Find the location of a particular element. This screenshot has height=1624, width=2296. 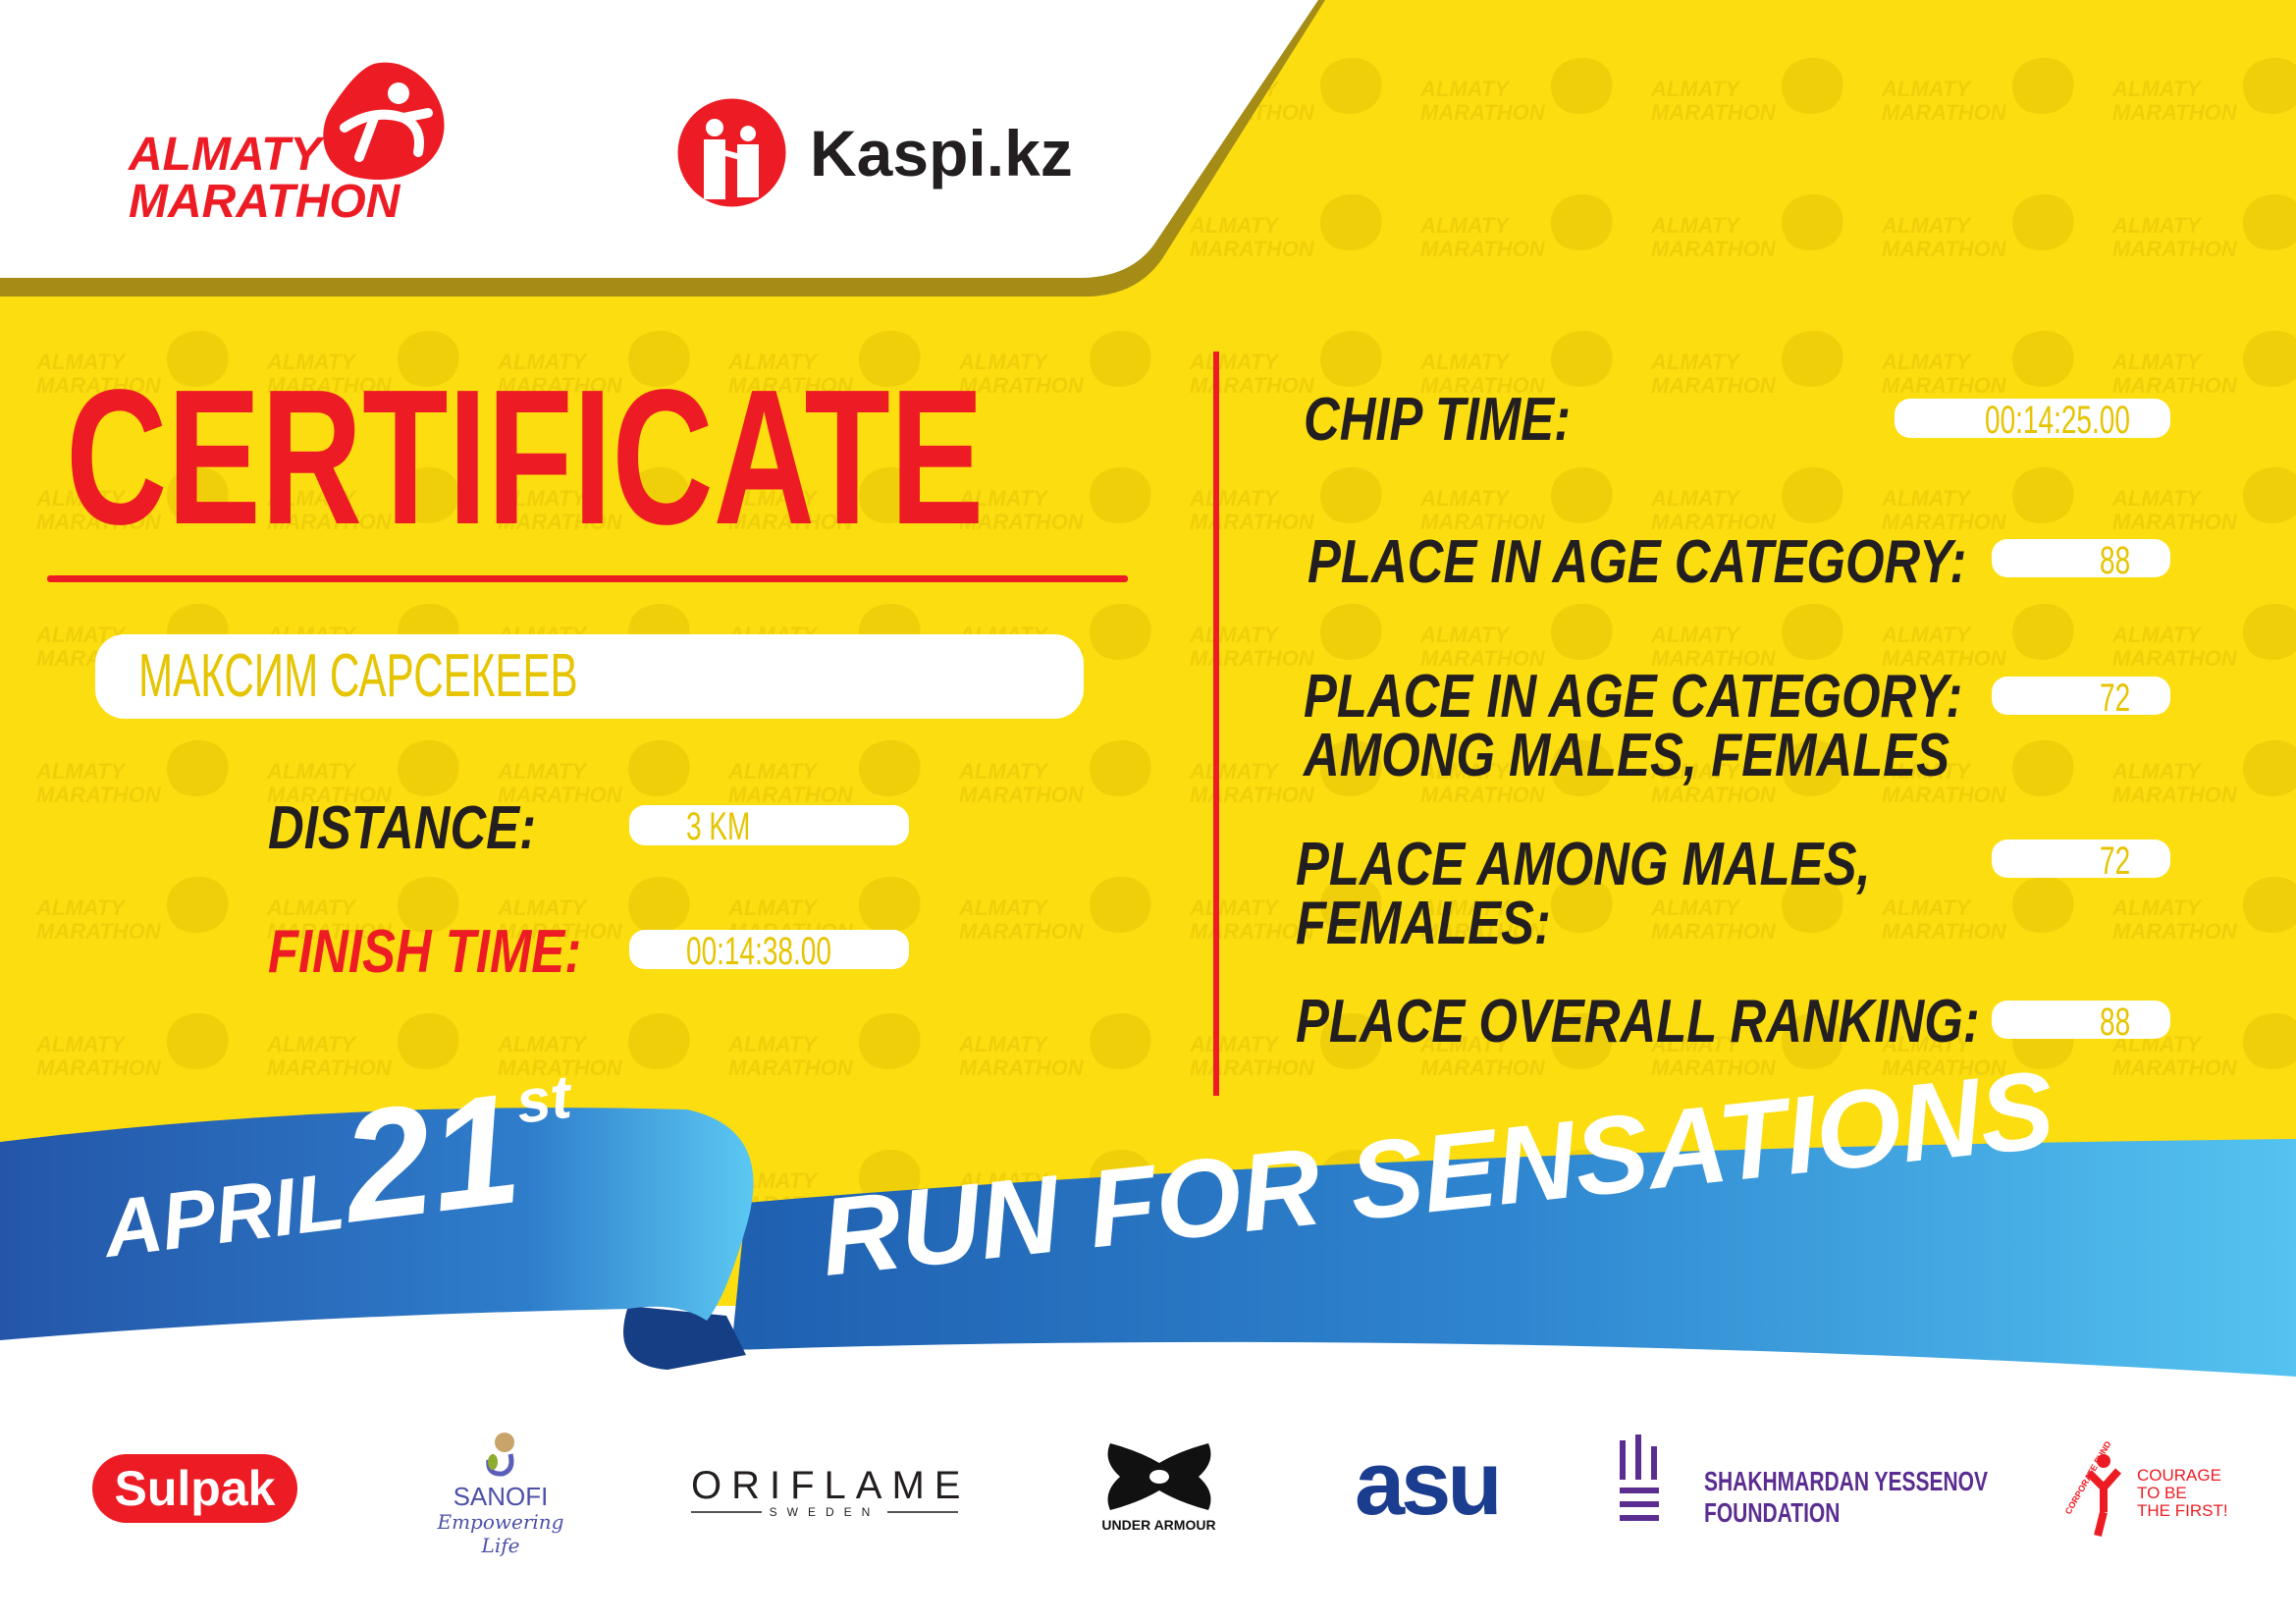

under-armour-icon is located at coordinates (1158, 1476).